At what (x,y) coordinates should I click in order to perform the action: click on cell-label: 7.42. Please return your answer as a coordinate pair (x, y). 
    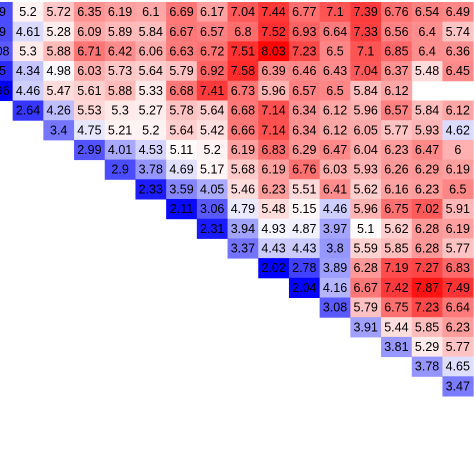
    Looking at the image, I should click on (396, 288).